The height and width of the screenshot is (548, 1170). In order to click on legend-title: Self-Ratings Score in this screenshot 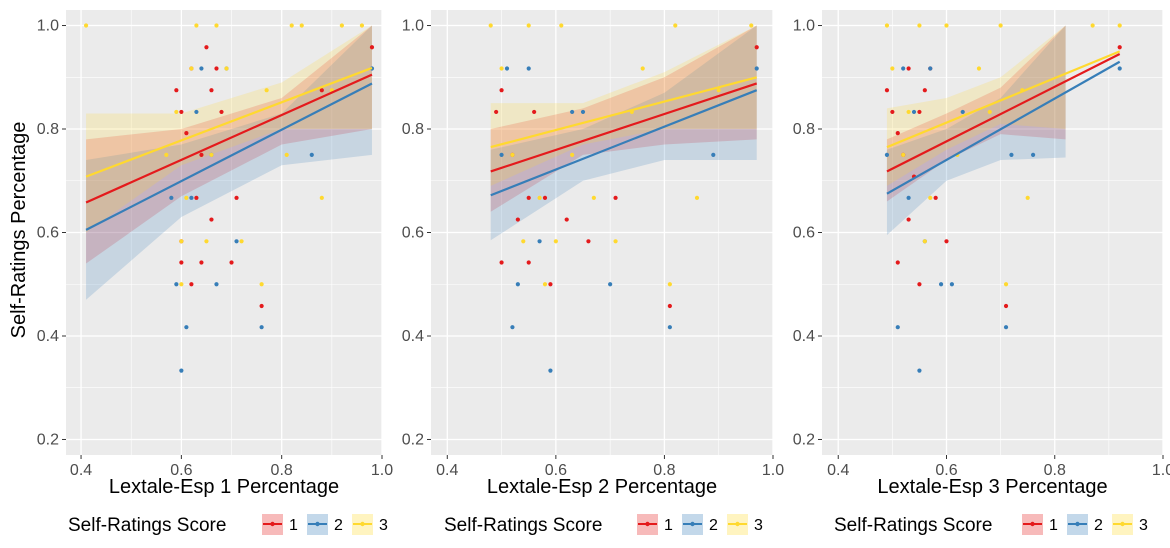, I will do `click(523, 525)`.